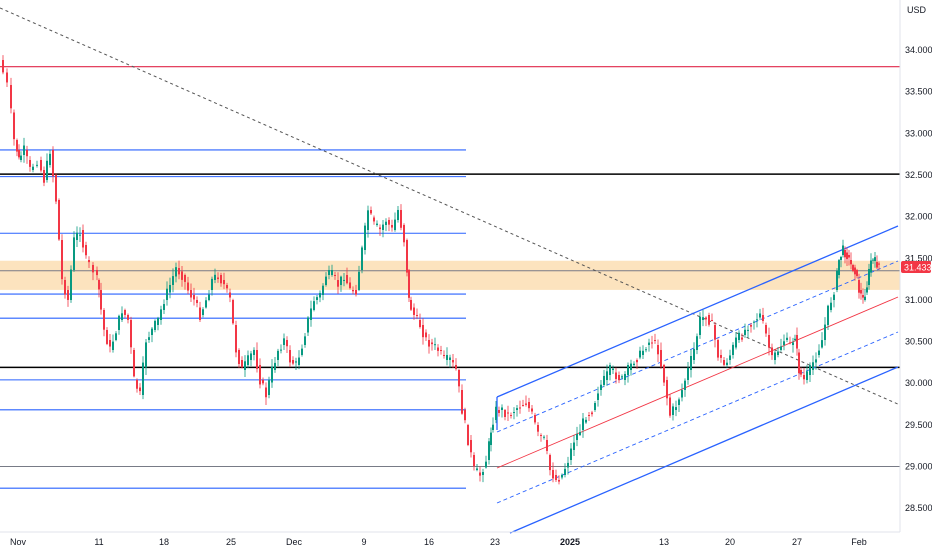 This screenshot has width=932, height=550. What do you see at coordinates (918, 258) in the screenshot?
I see `price-tick-label: 31.500` at bounding box center [918, 258].